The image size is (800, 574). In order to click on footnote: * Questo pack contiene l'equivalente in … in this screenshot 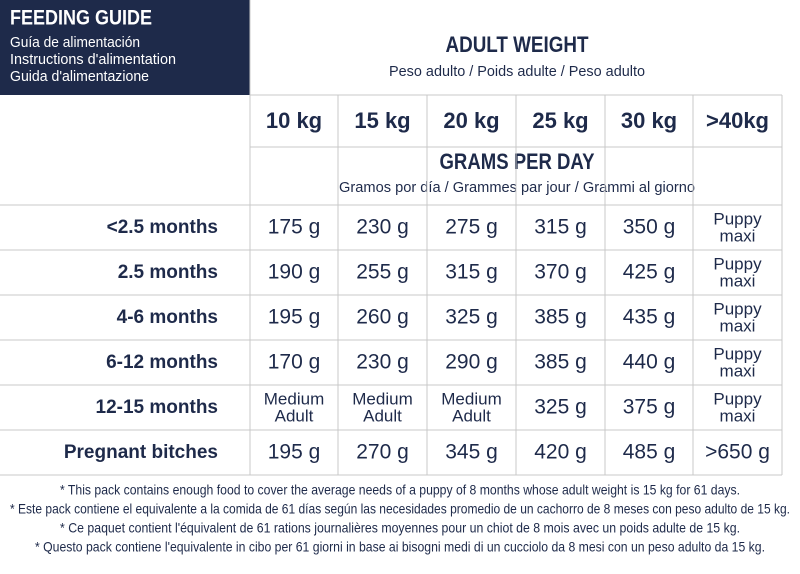, I will do `click(400, 547)`.